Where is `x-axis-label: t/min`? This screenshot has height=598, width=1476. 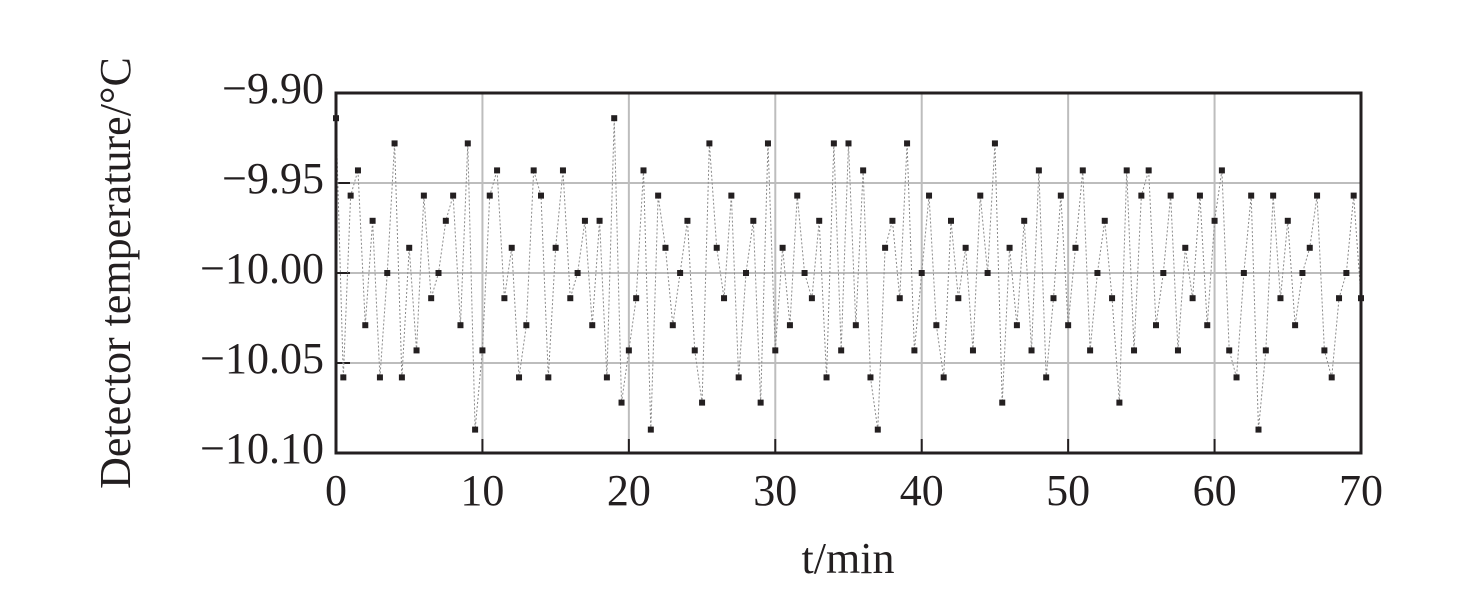 x-axis-label: t/min is located at coordinates (848, 558).